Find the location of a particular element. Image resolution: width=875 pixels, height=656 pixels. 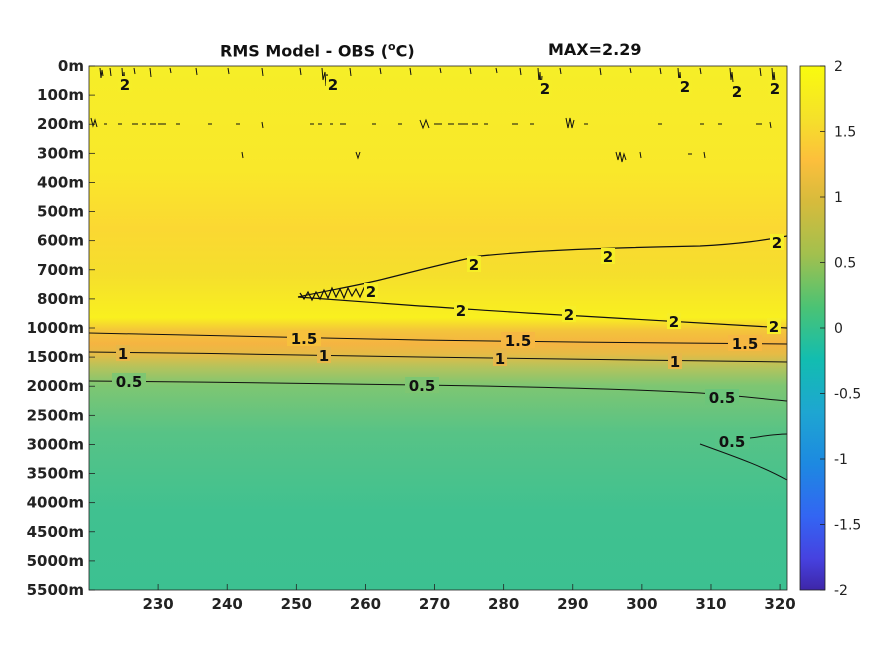

colorbar-tick-label: -1.5 is located at coordinates (847, 526).